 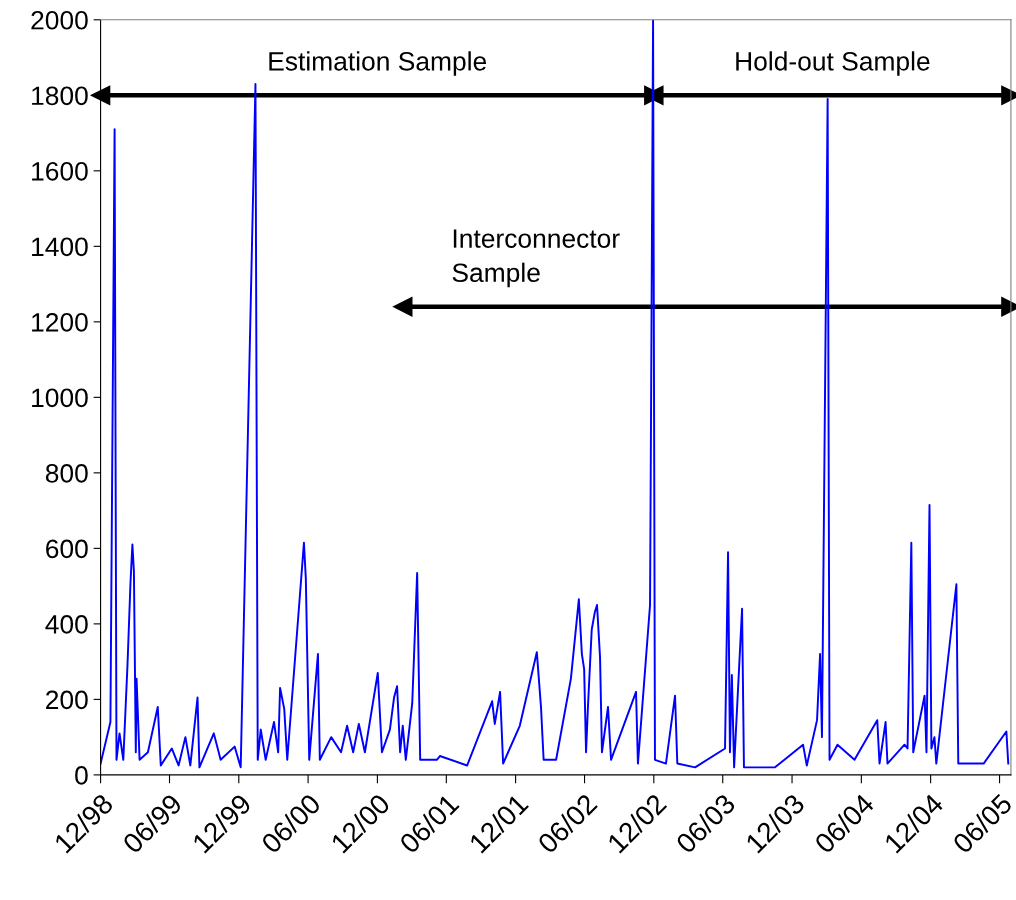 I want to click on y-tick-label: 1400, so click(x=60, y=247).